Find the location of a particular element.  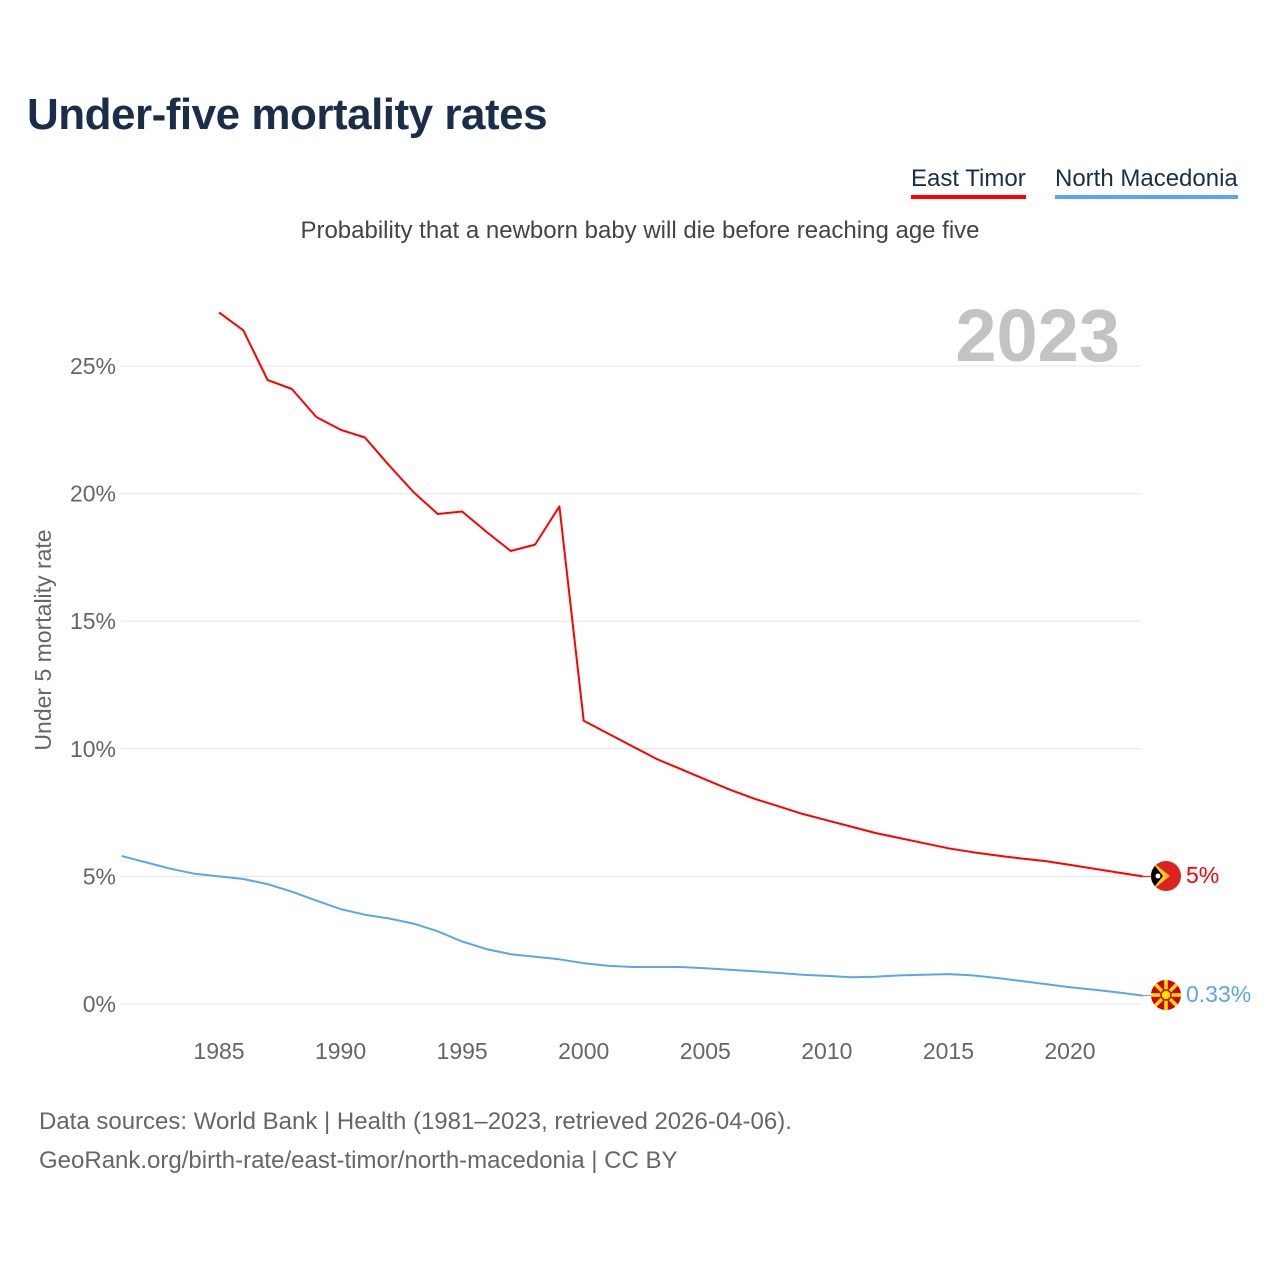

east-timor-flag is located at coordinates (1166, 876).